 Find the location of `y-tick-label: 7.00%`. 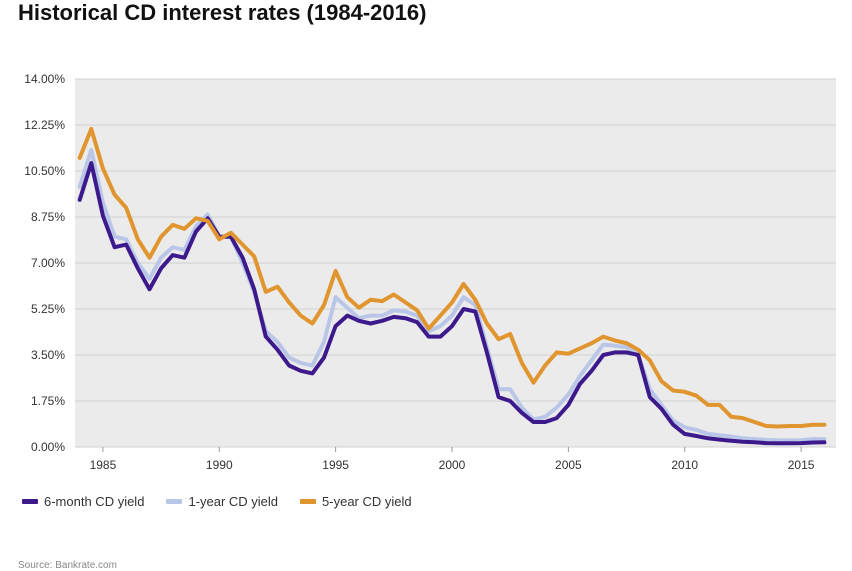

y-tick-label: 7.00% is located at coordinates (48, 263).